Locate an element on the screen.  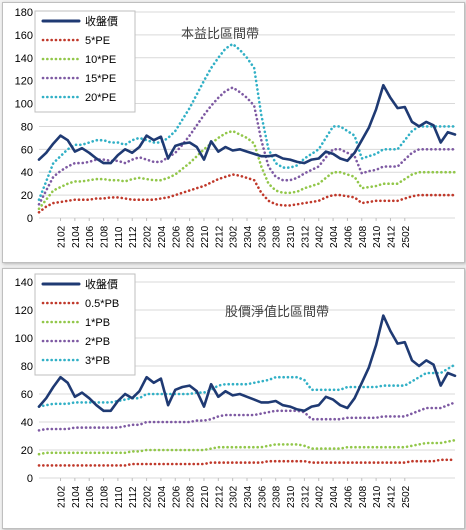
legend-label: 20*PE is located at coordinates (100, 98).